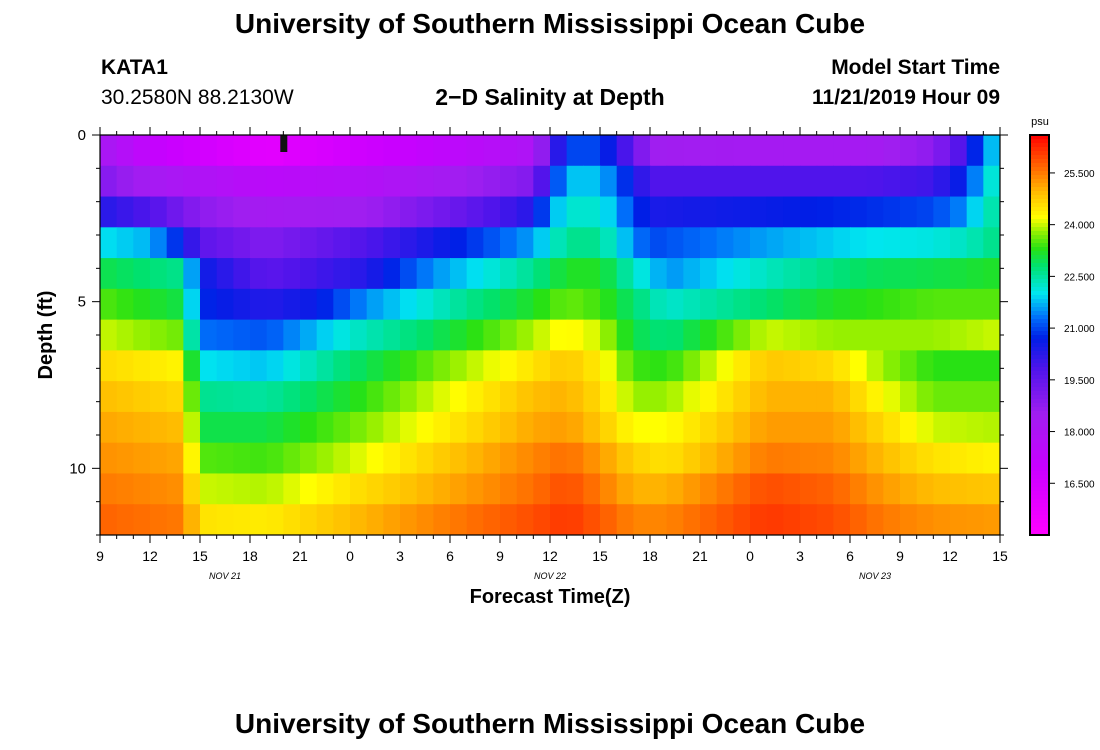  What do you see at coordinates (875, 576) in the screenshot?
I see `date-label: NOV 23` at bounding box center [875, 576].